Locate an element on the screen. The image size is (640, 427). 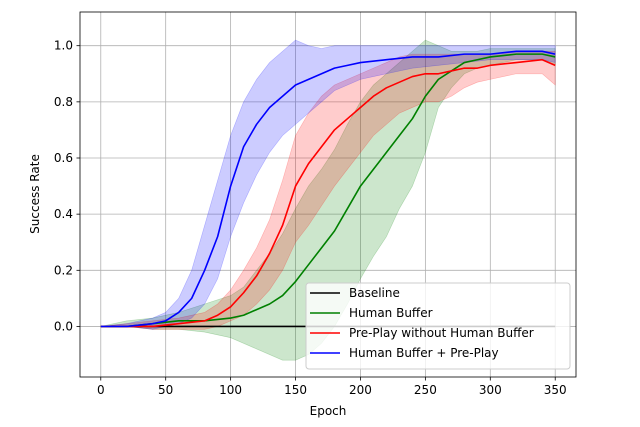
y-tick-label: 0.2 is located at coordinates (63, 270).